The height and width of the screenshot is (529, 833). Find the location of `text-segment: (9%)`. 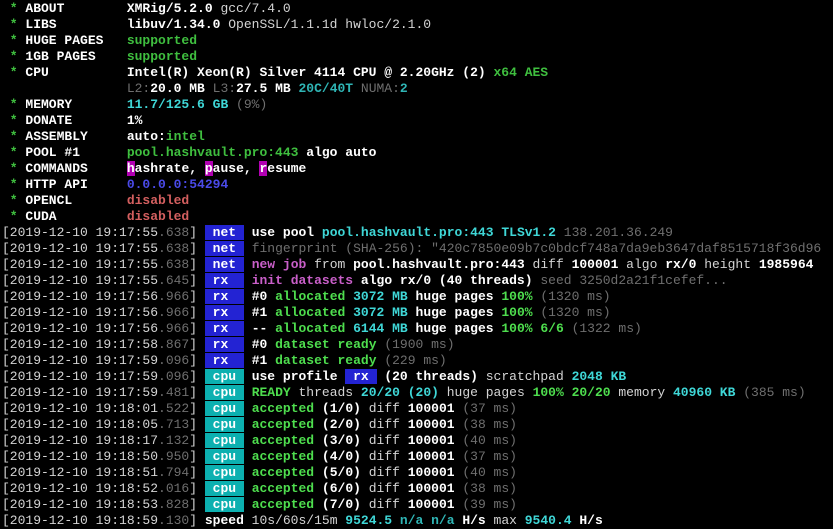

text-segment: (9%) is located at coordinates (252, 104).